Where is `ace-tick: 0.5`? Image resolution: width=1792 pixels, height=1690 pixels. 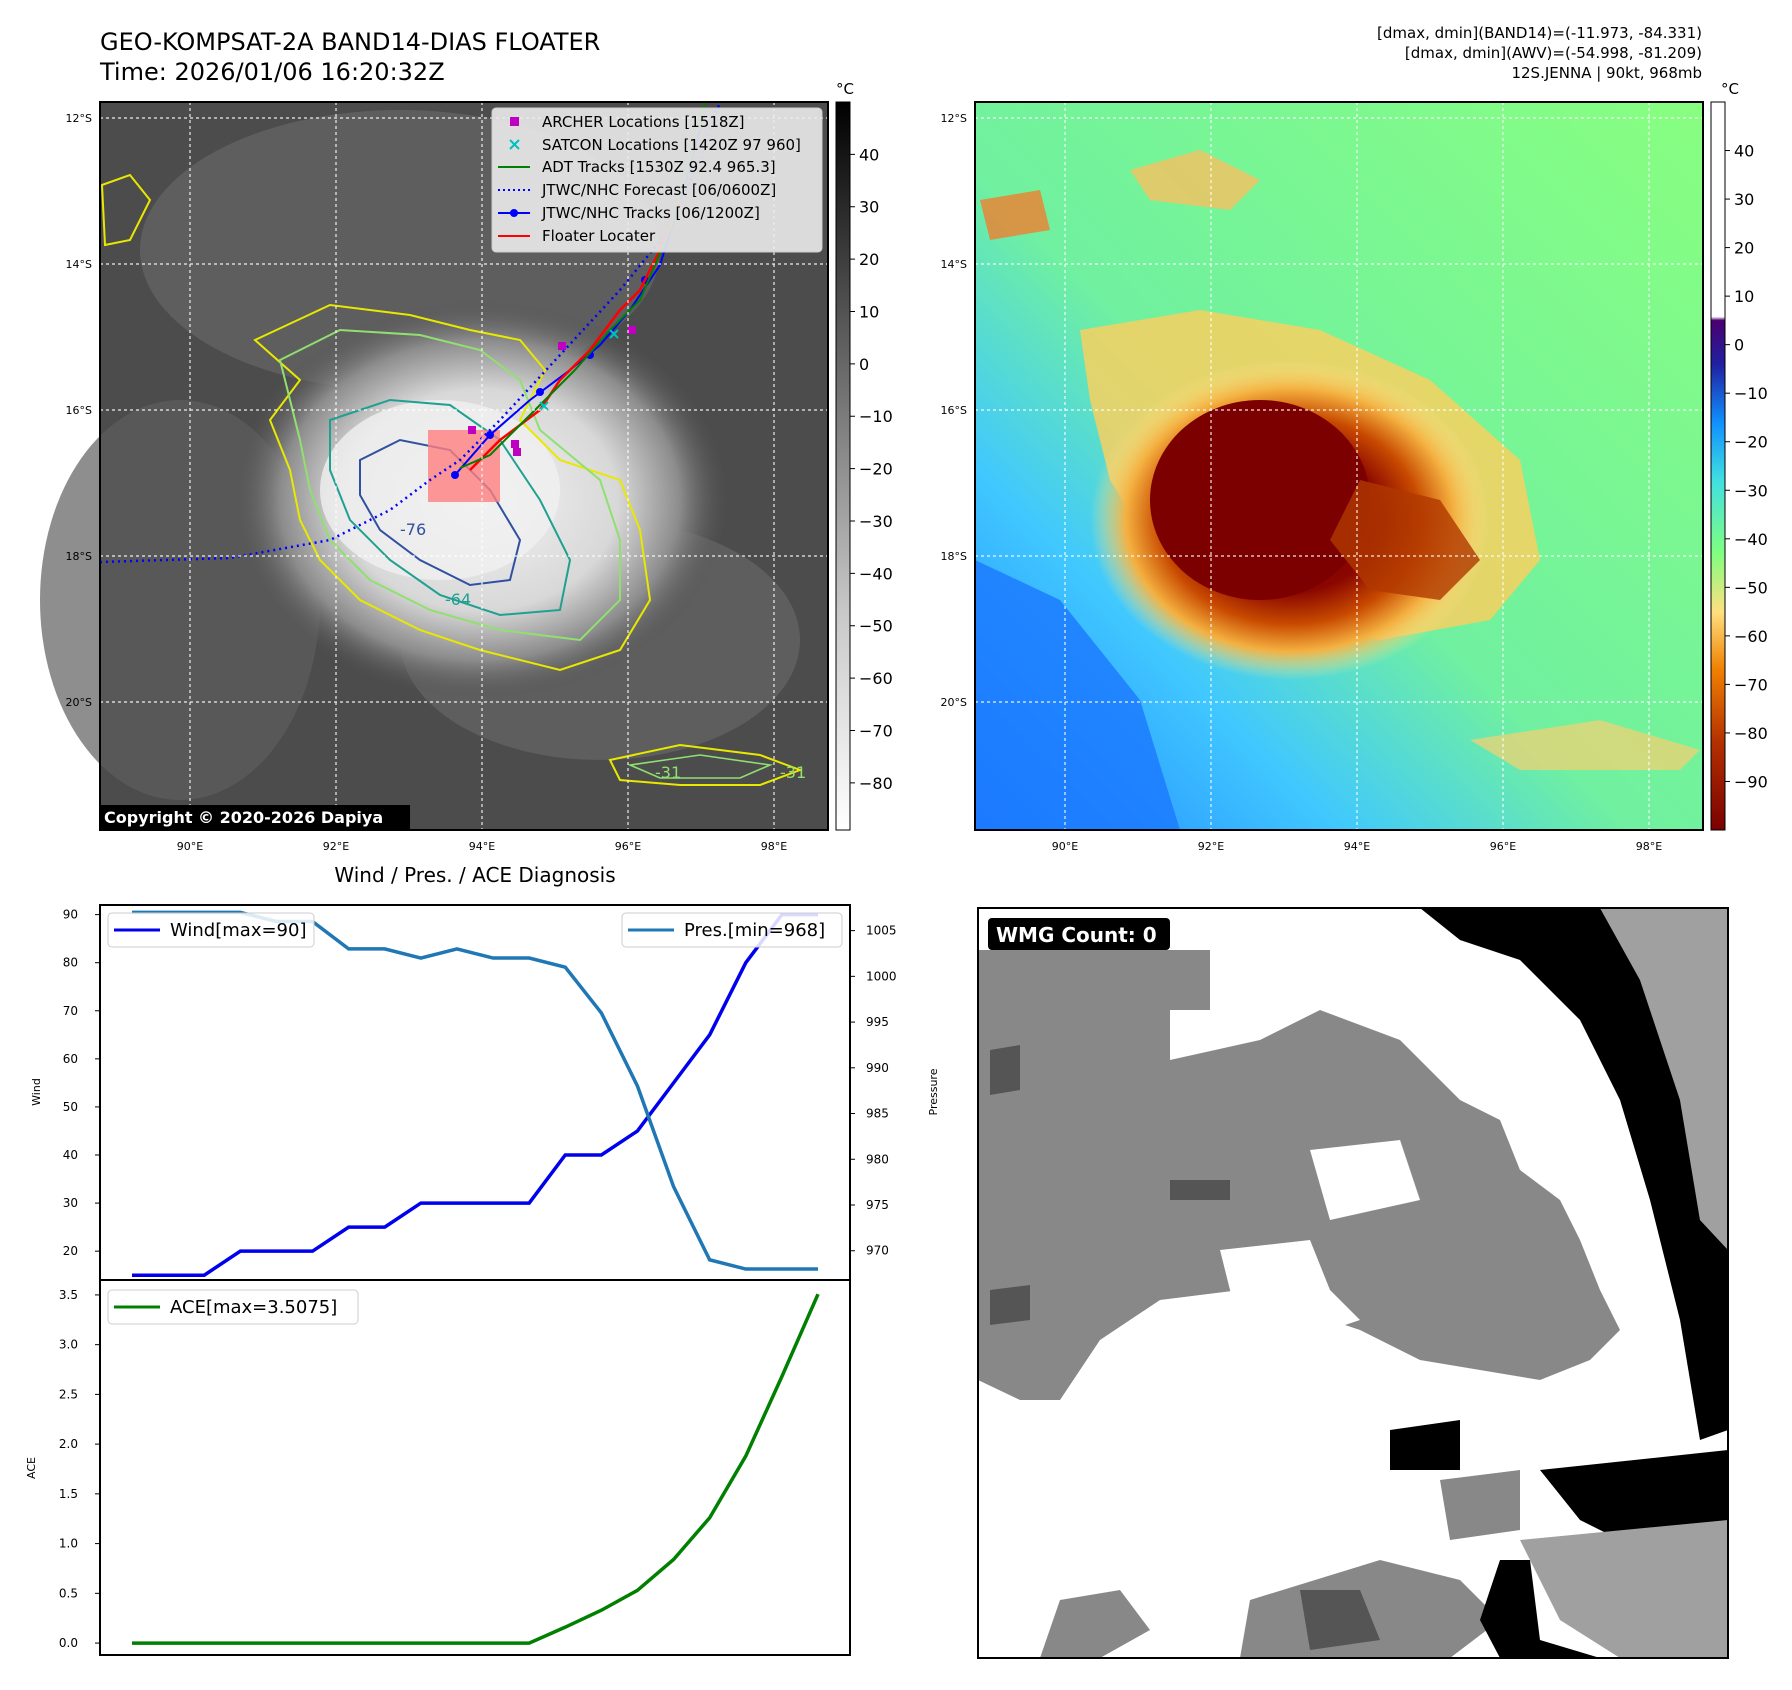
ace-tick: 0.5 is located at coordinates (68, 1593).